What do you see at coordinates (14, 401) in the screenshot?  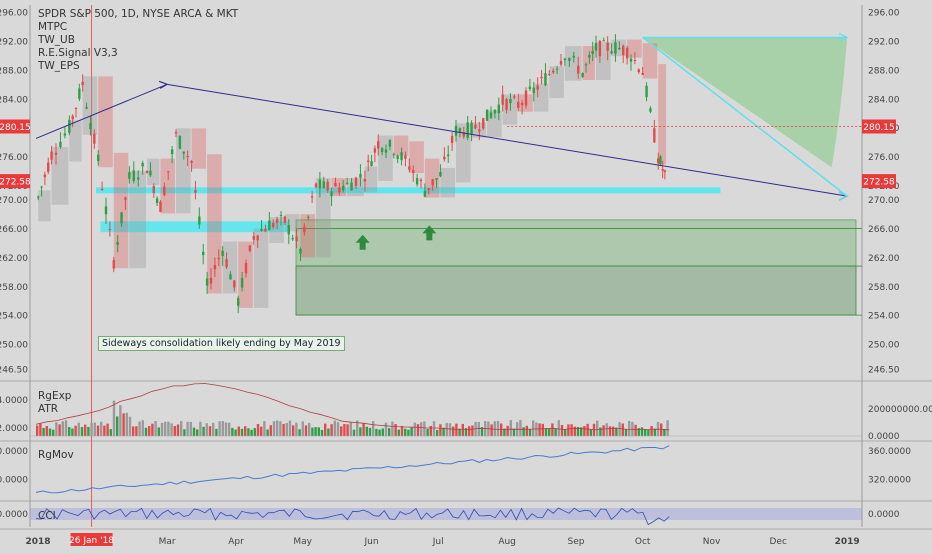 I see `volume-tick-left: 4.0000` at bounding box center [14, 401].